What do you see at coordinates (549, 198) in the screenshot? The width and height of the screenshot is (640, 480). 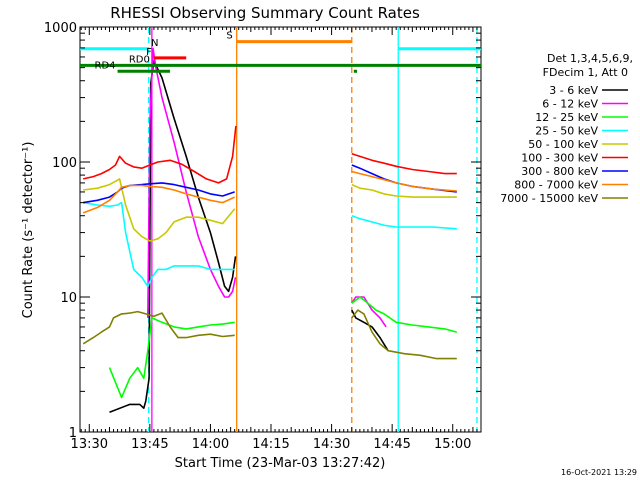 I see `legend-label: 7000 - 15000 keV` at bounding box center [549, 198].